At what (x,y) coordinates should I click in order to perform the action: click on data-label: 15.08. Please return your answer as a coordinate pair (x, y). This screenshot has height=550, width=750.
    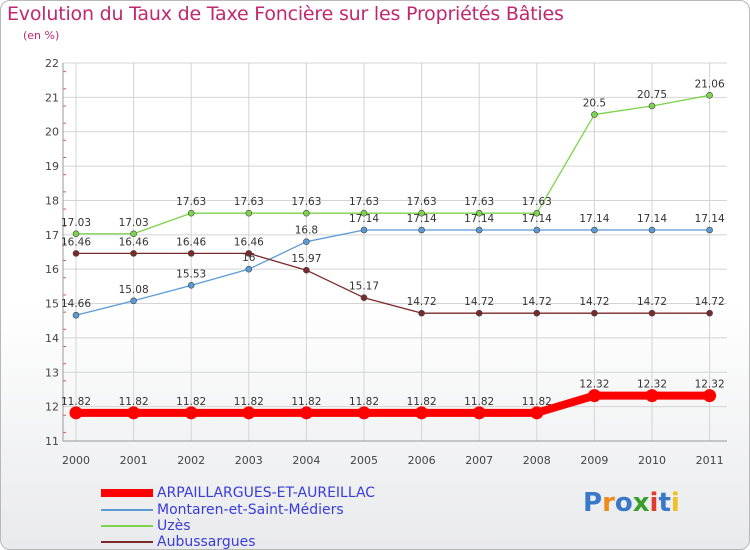
    Looking at the image, I should click on (134, 290).